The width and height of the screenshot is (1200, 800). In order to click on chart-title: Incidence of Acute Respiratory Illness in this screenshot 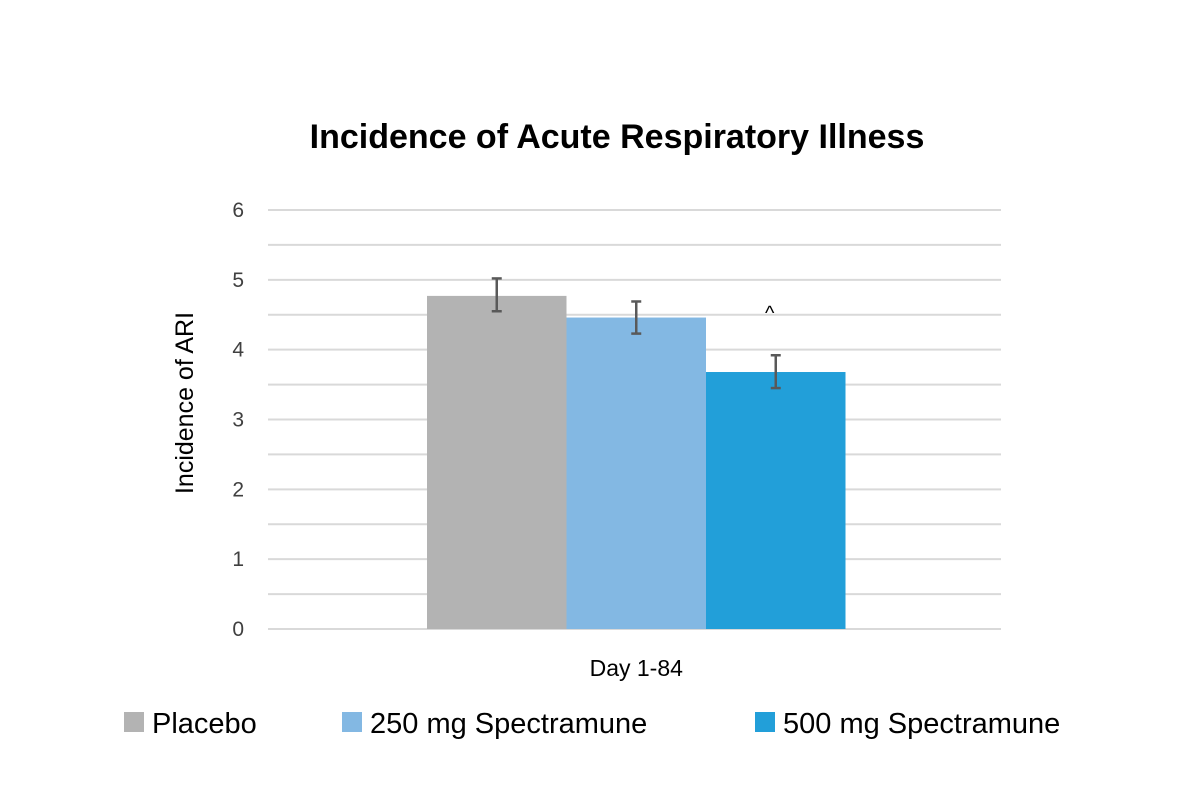, I will do `click(617, 137)`.